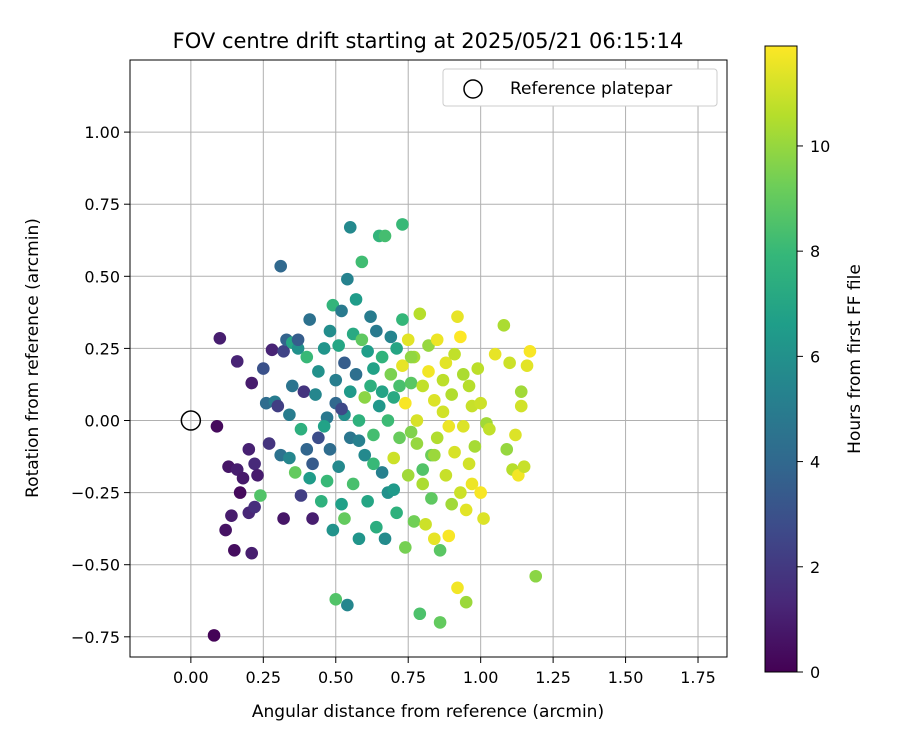 This screenshot has height=750, width=900. Describe the element at coordinates (444, 672) in the screenshot. I see `x-axis-ticks: 0.00 0.25 0.50 0.75 1.00 1.25 1.50 1.75` at that location.